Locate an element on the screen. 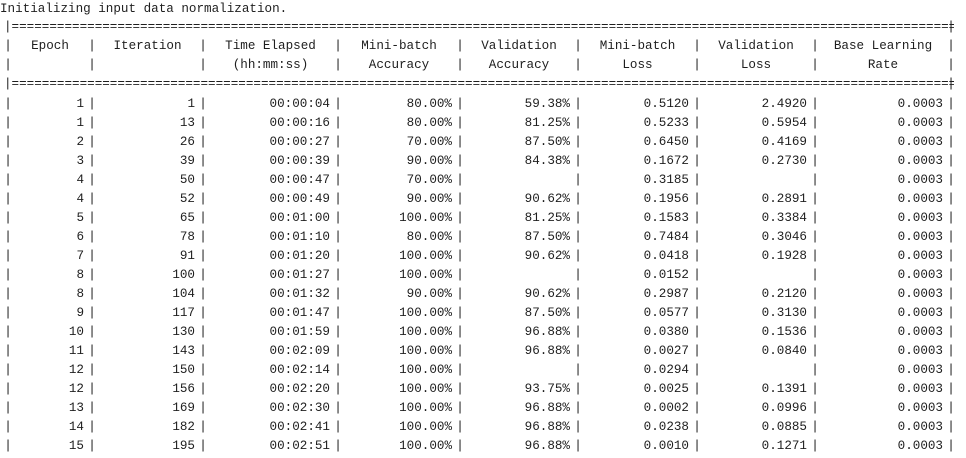  cell-val-loss is located at coordinates (754, 180).